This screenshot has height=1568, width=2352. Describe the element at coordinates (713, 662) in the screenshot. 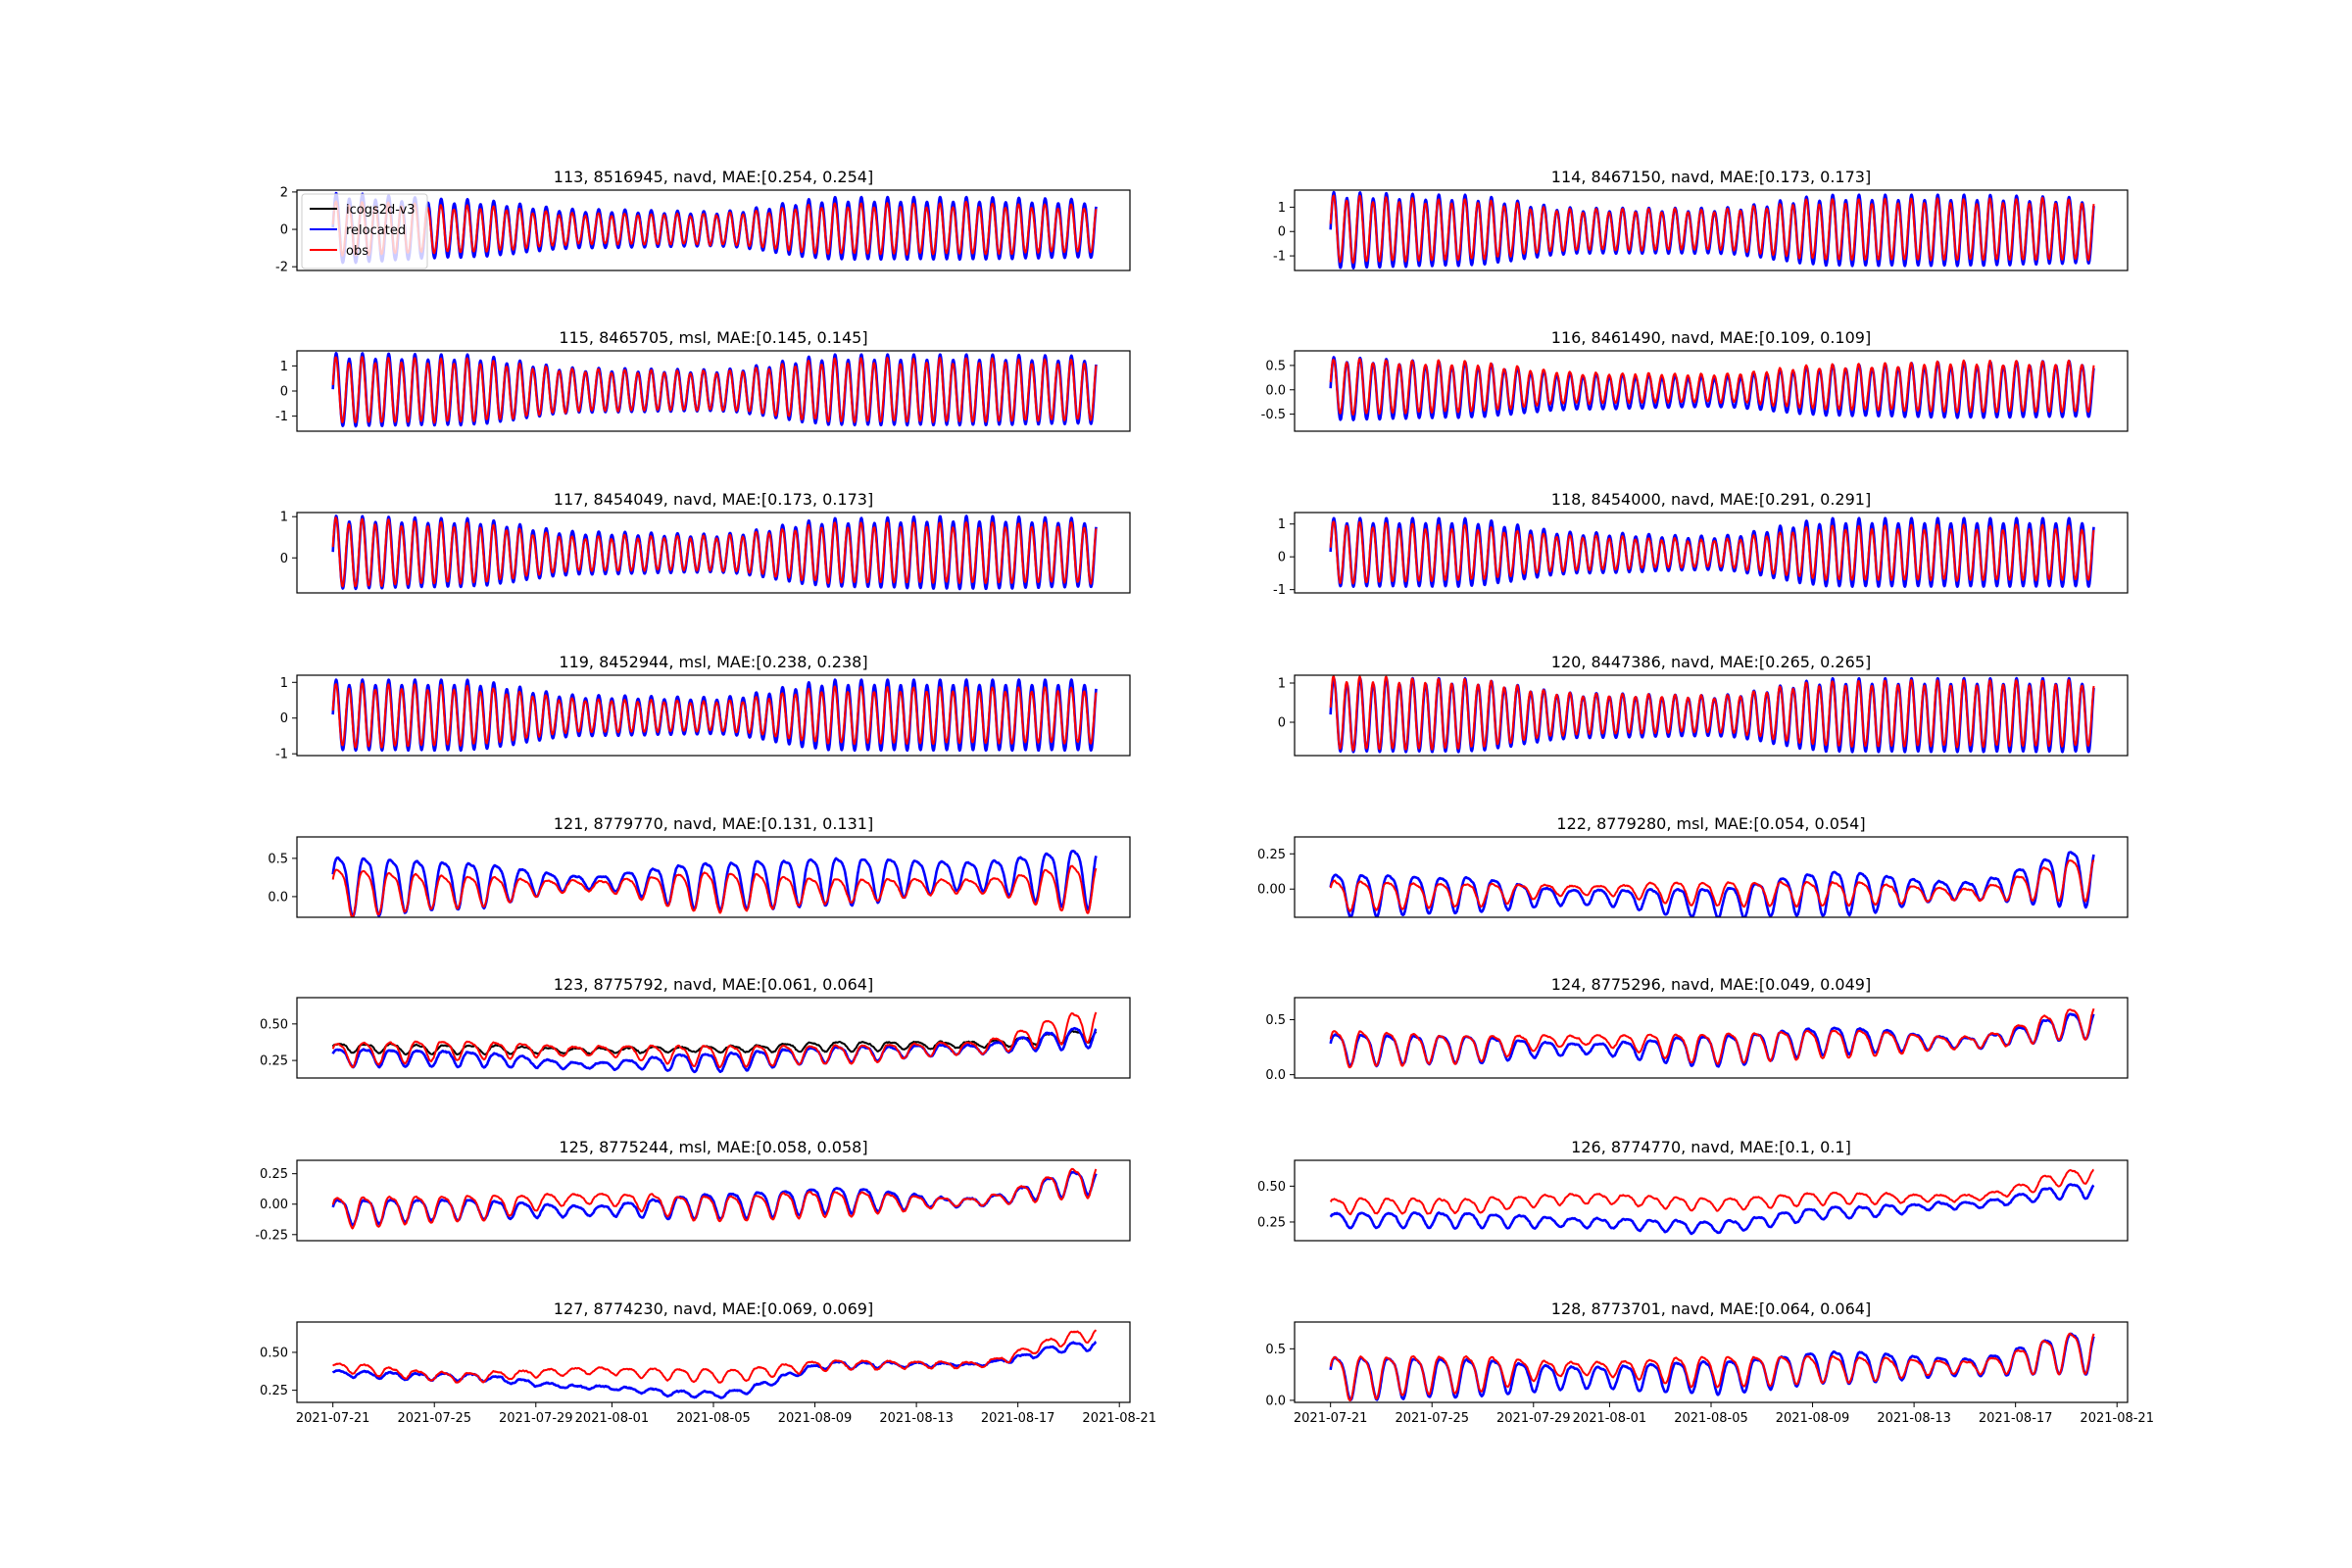

I see `panel-title: 119, 8452944, msl, MAE:[0.238, 0.238]` at that location.